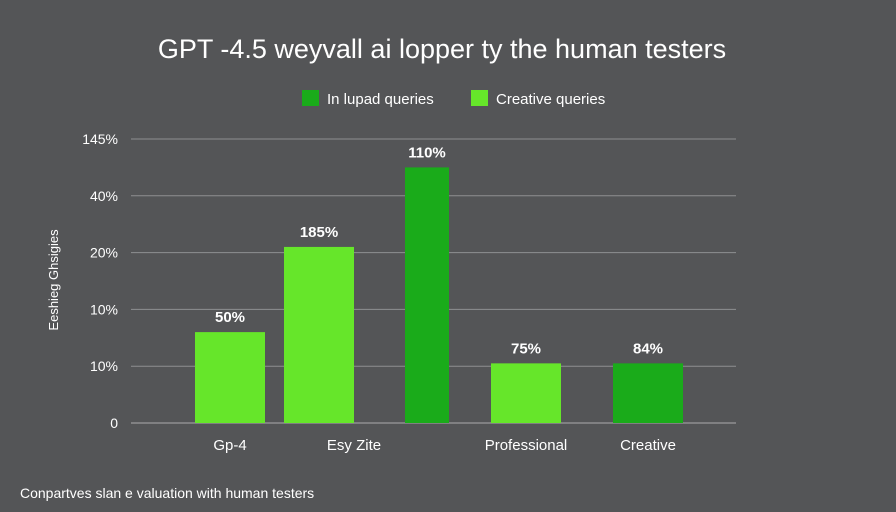  What do you see at coordinates (104, 196) in the screenshot?
I see `y-tick-label: 40%` at bounding box center [104, 196].